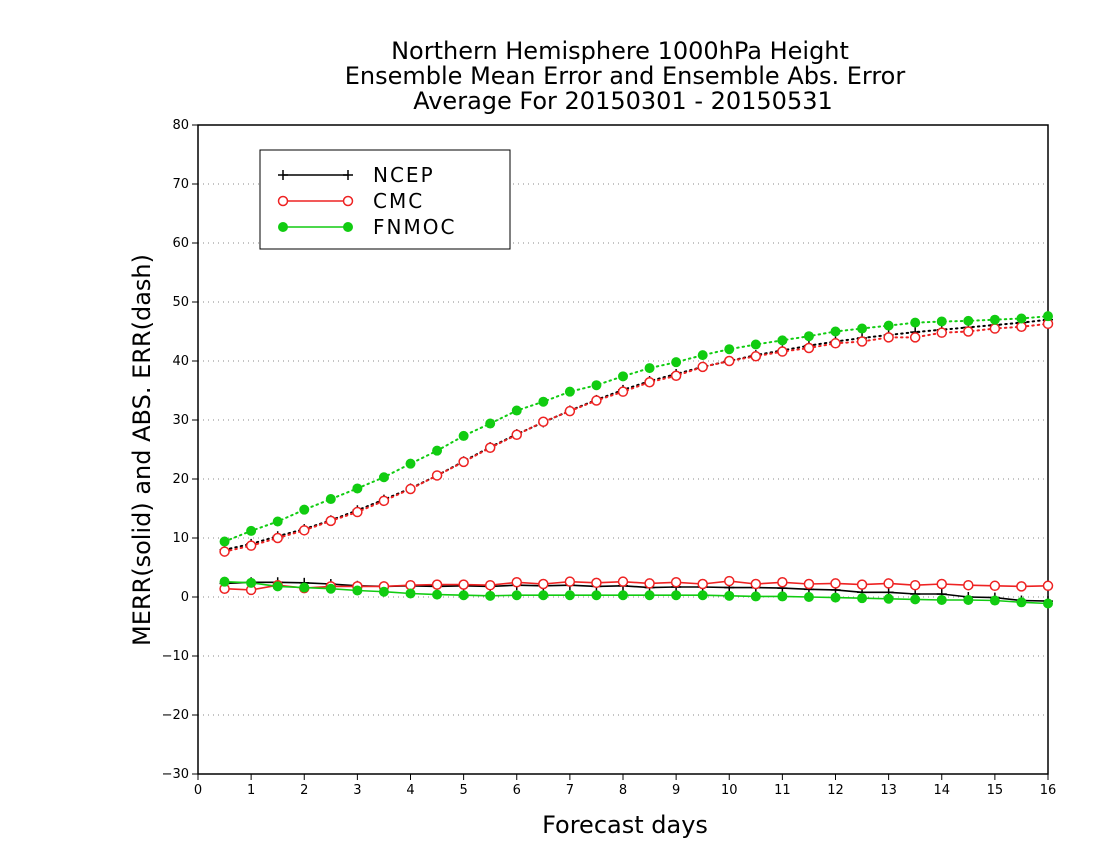 The height and width of the screenshot is (850, 1100). What do you see at coordinates (356, 175) in the screenshot?
I see `legend-item-ncep: NCEP` at bounding box center [356, 175].